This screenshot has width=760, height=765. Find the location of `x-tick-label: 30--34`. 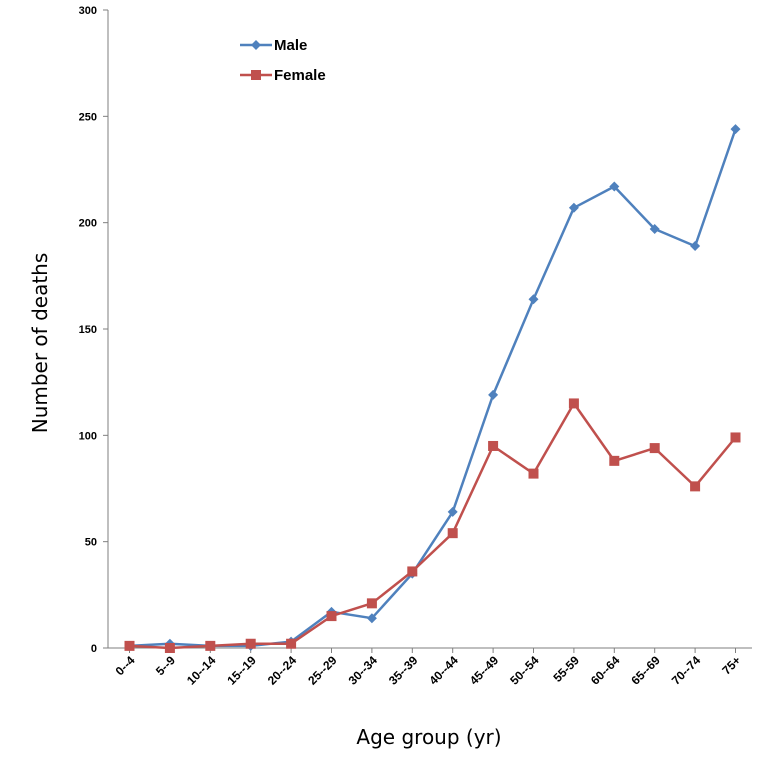

x-tick-label: 30--34 is located at coordinates (363, 670).